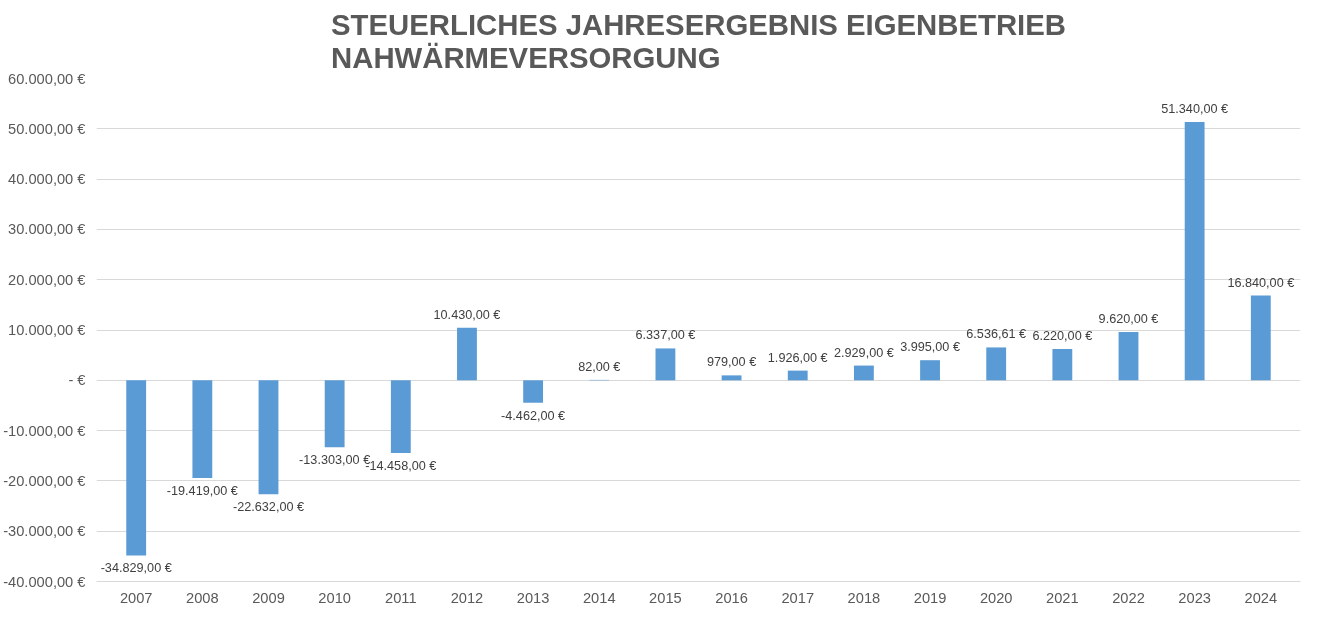 Image resolution: width=1341 pixels, height=617 pixels. Describe the element at coordinates (930, 597) in the screenshot. I see `x-tick-label: 2019` at that location.